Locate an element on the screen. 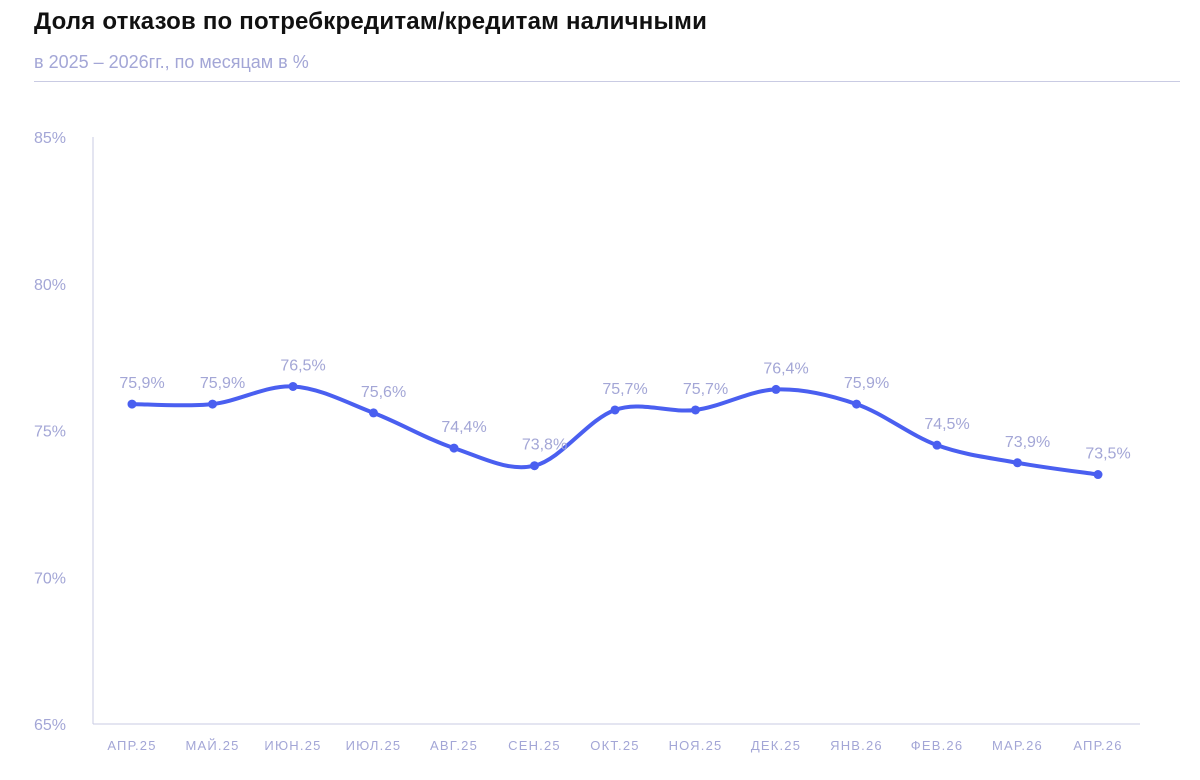 This screenshot has height=780, width=1200. y-tick-label: 65% is located at coordinates (50, 725).